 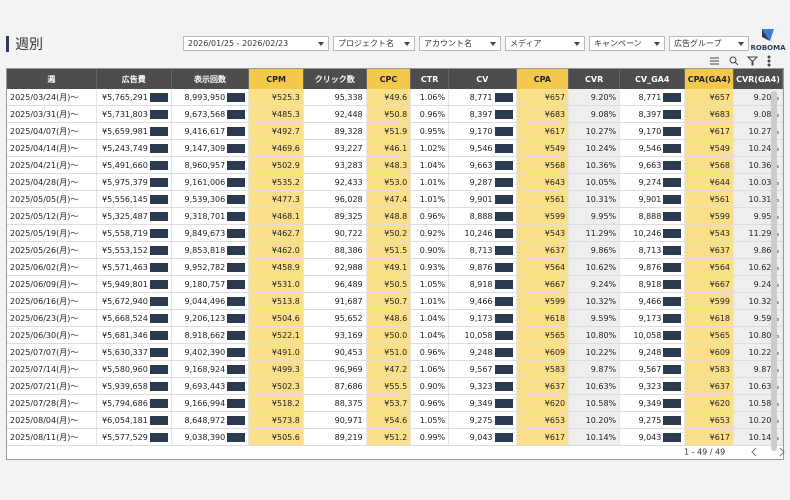 What do you see at coordinates (720, 148) in the screenshot?
I see `cell-value: ¥549` at bounding box center [720, 148].